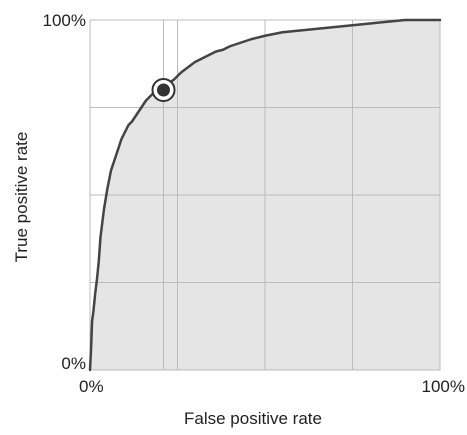 The width and height of the screenshot is (467, 435). I want to click on y-tick-label-0: 0%, so click(73, 363).